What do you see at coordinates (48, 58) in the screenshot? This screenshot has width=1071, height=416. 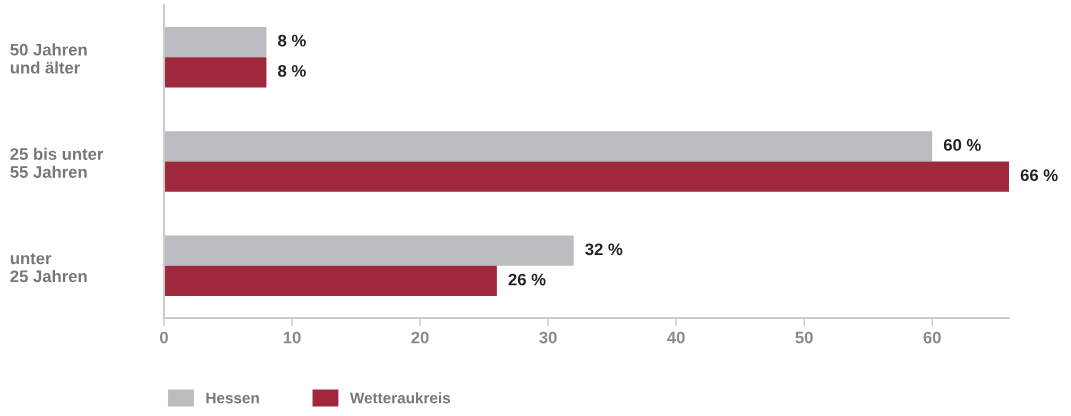 I see `y-tick-label: 50 Jahren und älter` at bounding box center [48, 58].